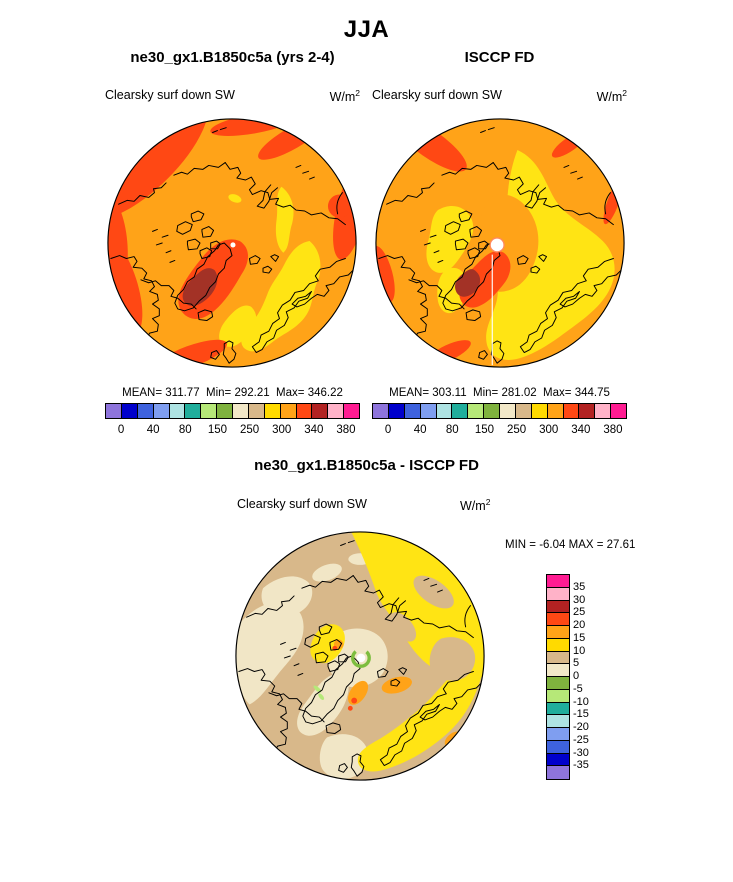  What do you see at coordinates (579, 599) in the screenshot?
I see `colorbar-value-label: 30` at bounding box center [579, 599].